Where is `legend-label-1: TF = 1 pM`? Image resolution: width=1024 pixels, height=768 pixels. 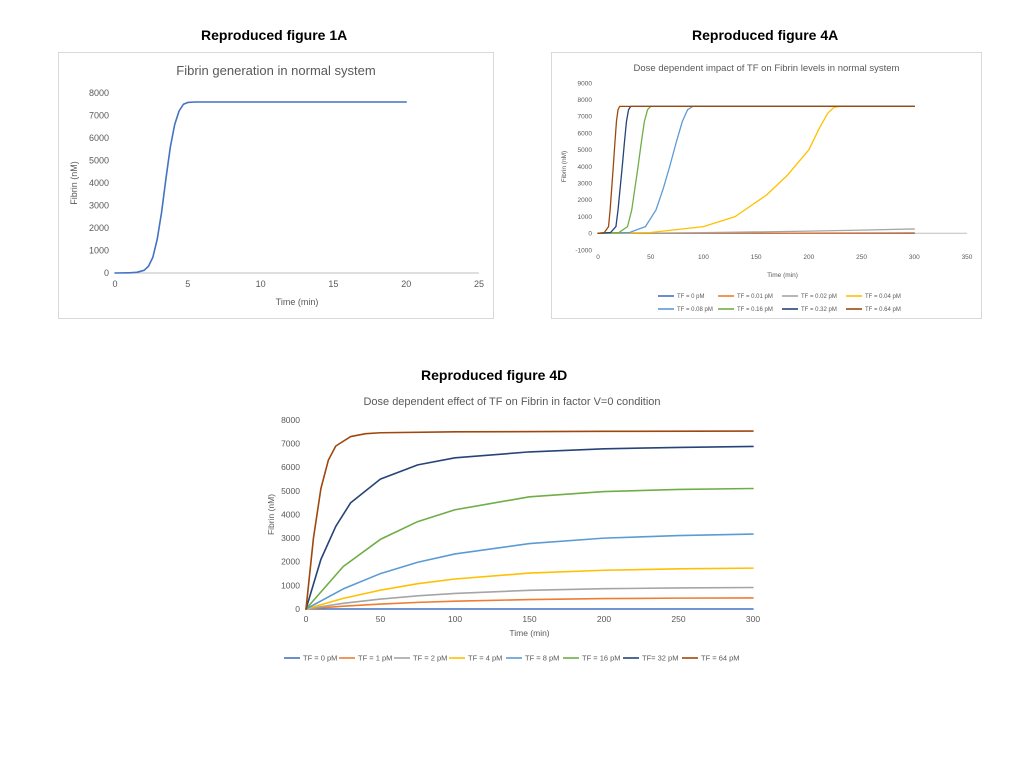 legend-label-1: TF = 1 pM is located at coordinates (375, 658).